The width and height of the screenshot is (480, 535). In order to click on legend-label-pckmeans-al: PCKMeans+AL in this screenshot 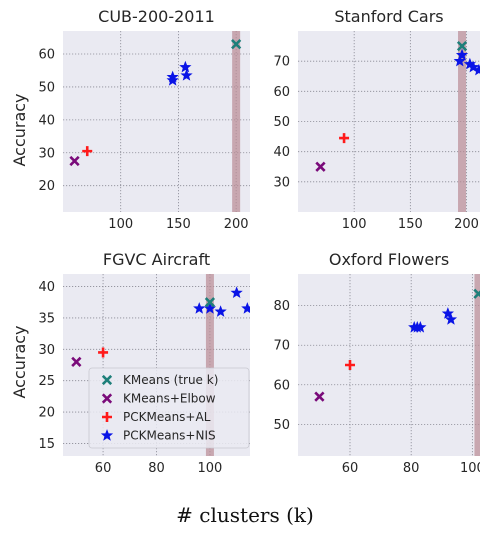, I will do `click(167, 417)`.